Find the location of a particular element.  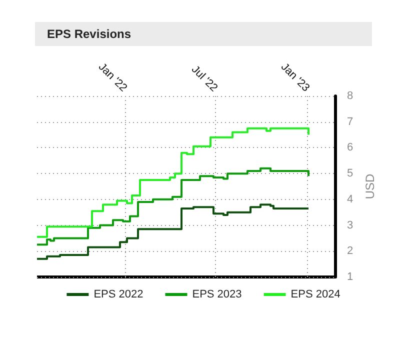

legend-label: EPS 2024 is located at coordinates (315, 294).